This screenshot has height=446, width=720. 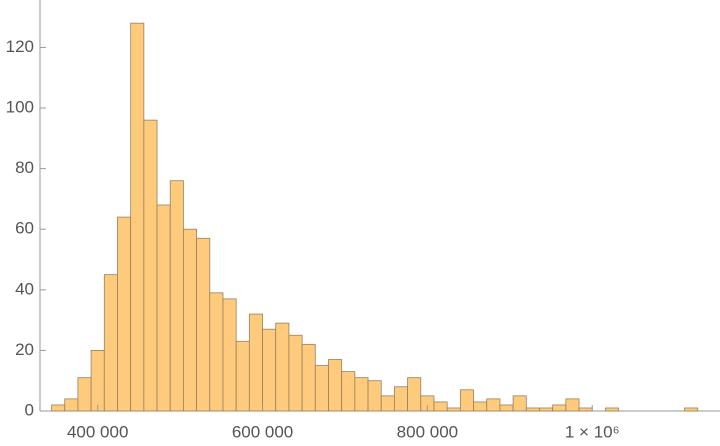 I want to click on x-tick-label: 800 000, so click(x=427, y=431).